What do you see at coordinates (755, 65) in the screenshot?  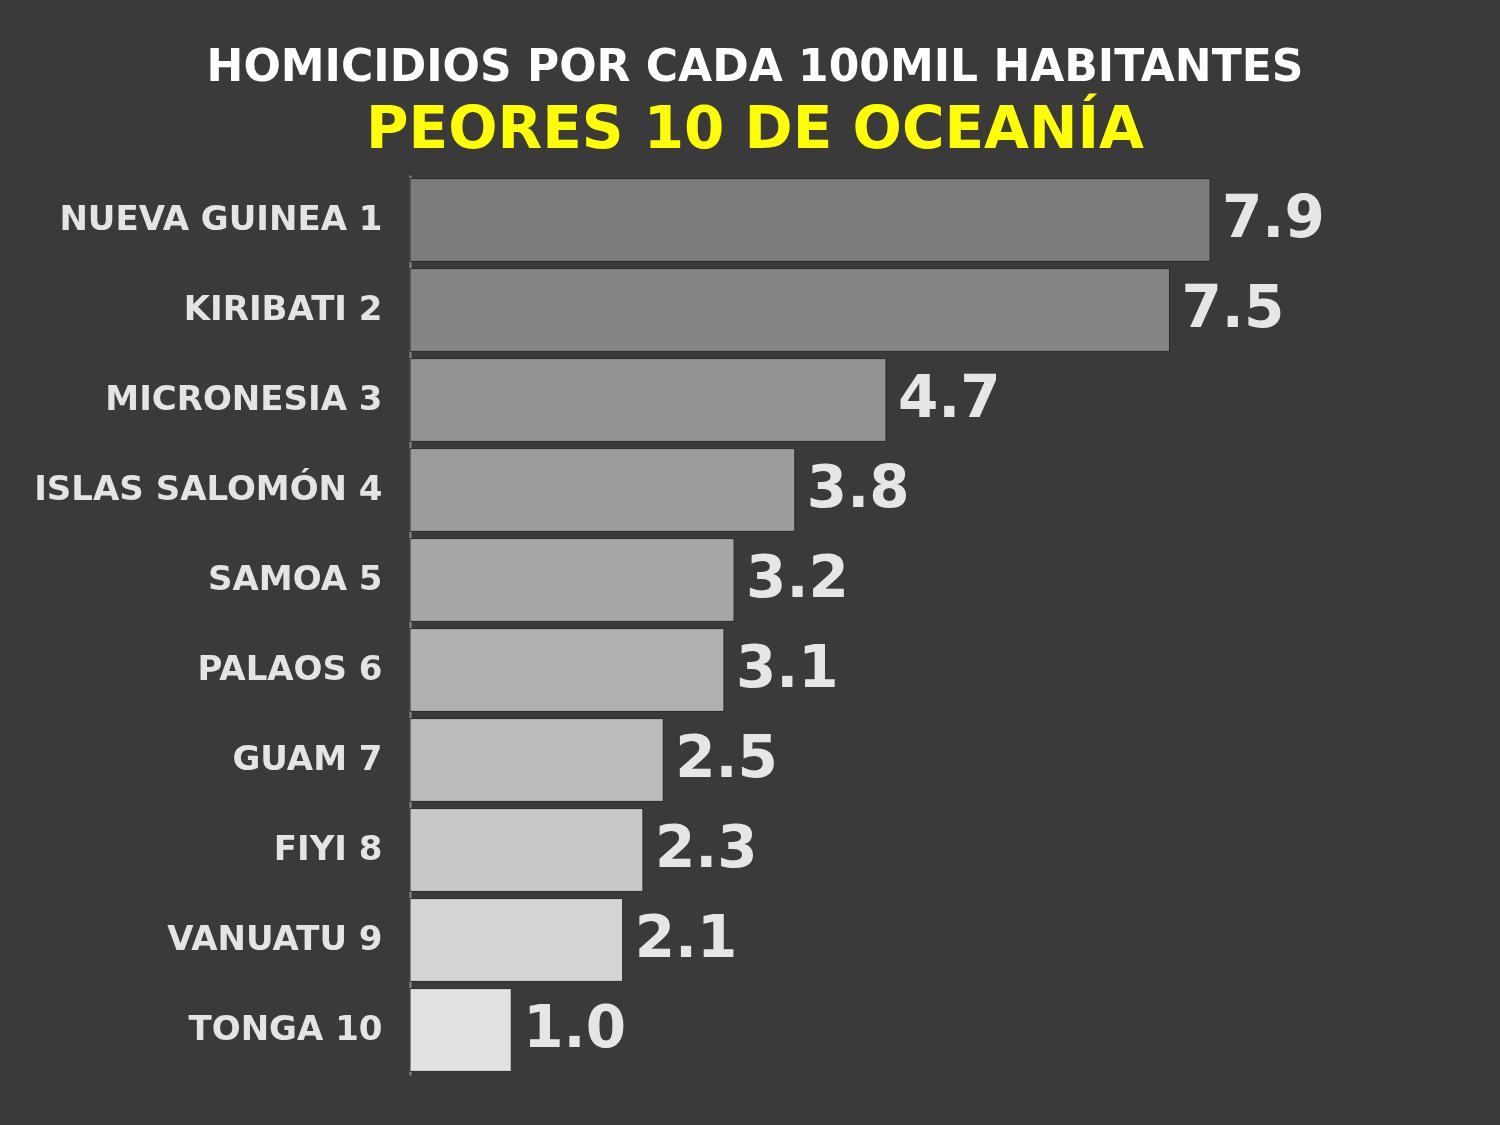 I see `chart-title: HOMICIDIOS POR CADA 100MIL HABITANTES` at bounding box center [755, 65].